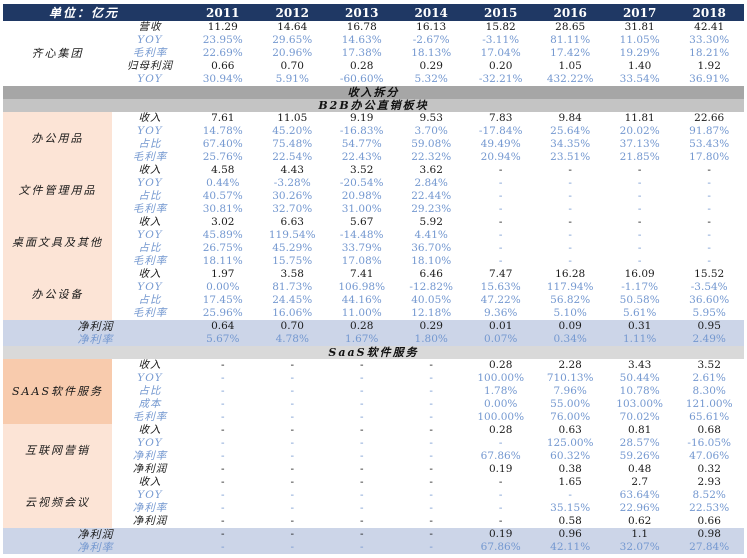  Describe the element at coordinates (709, 534) in the screenshot. I see `value-cell: 0.98` at that location.